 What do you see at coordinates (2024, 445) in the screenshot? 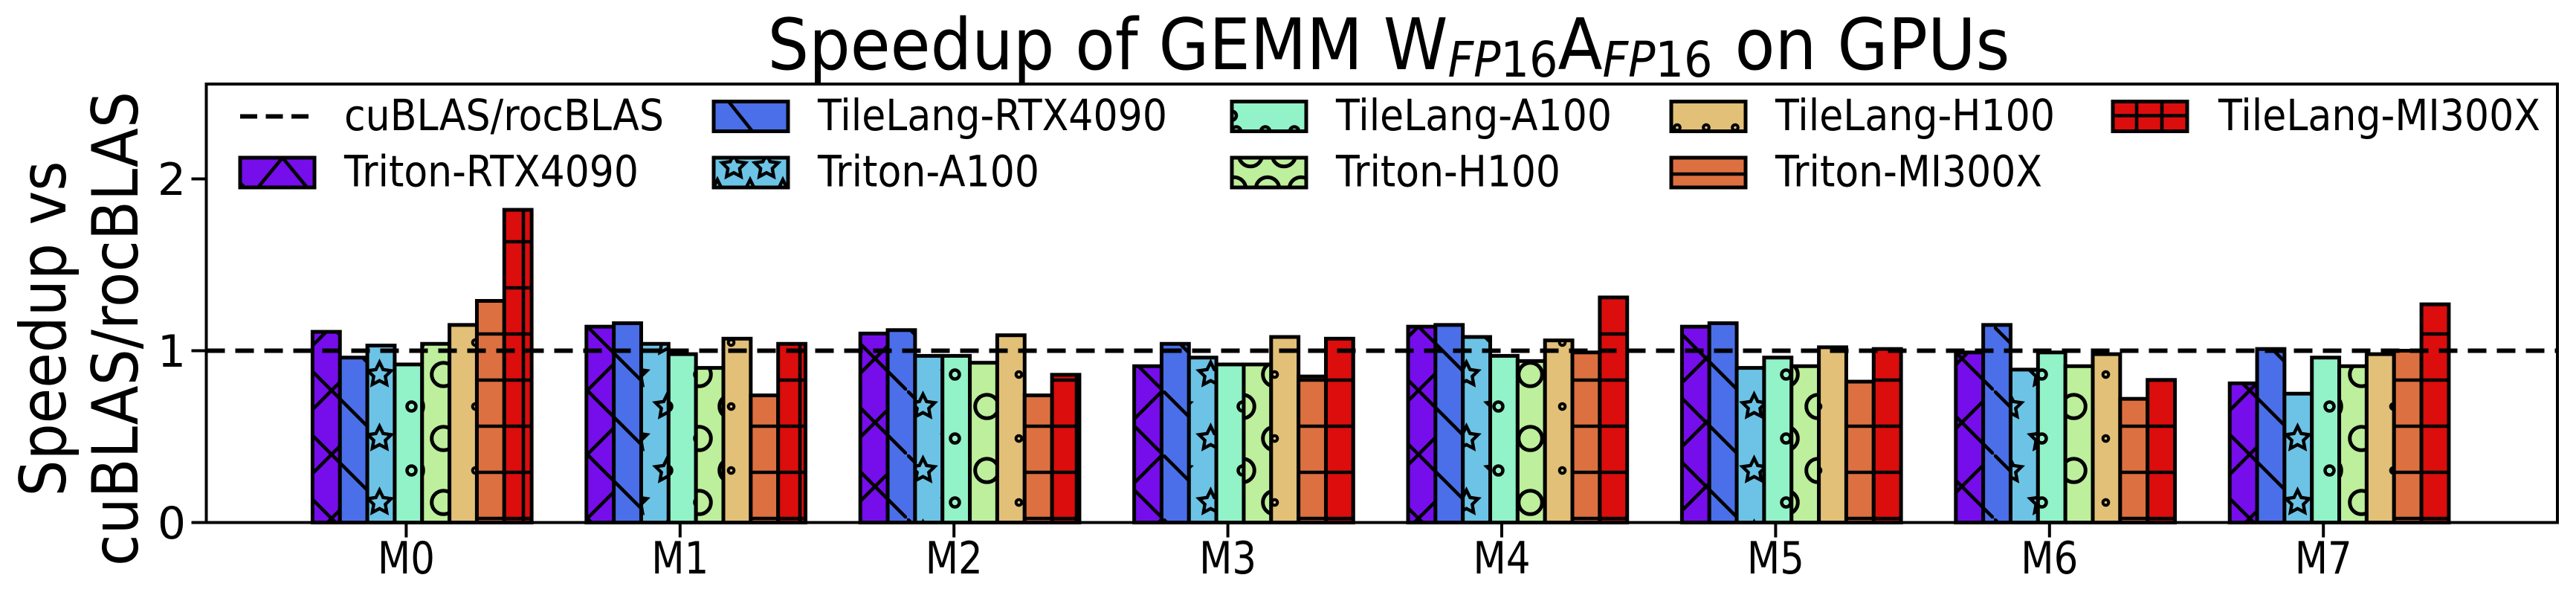
I see `bar-M6-Triton-A100` at bounding box center [2024, 445].